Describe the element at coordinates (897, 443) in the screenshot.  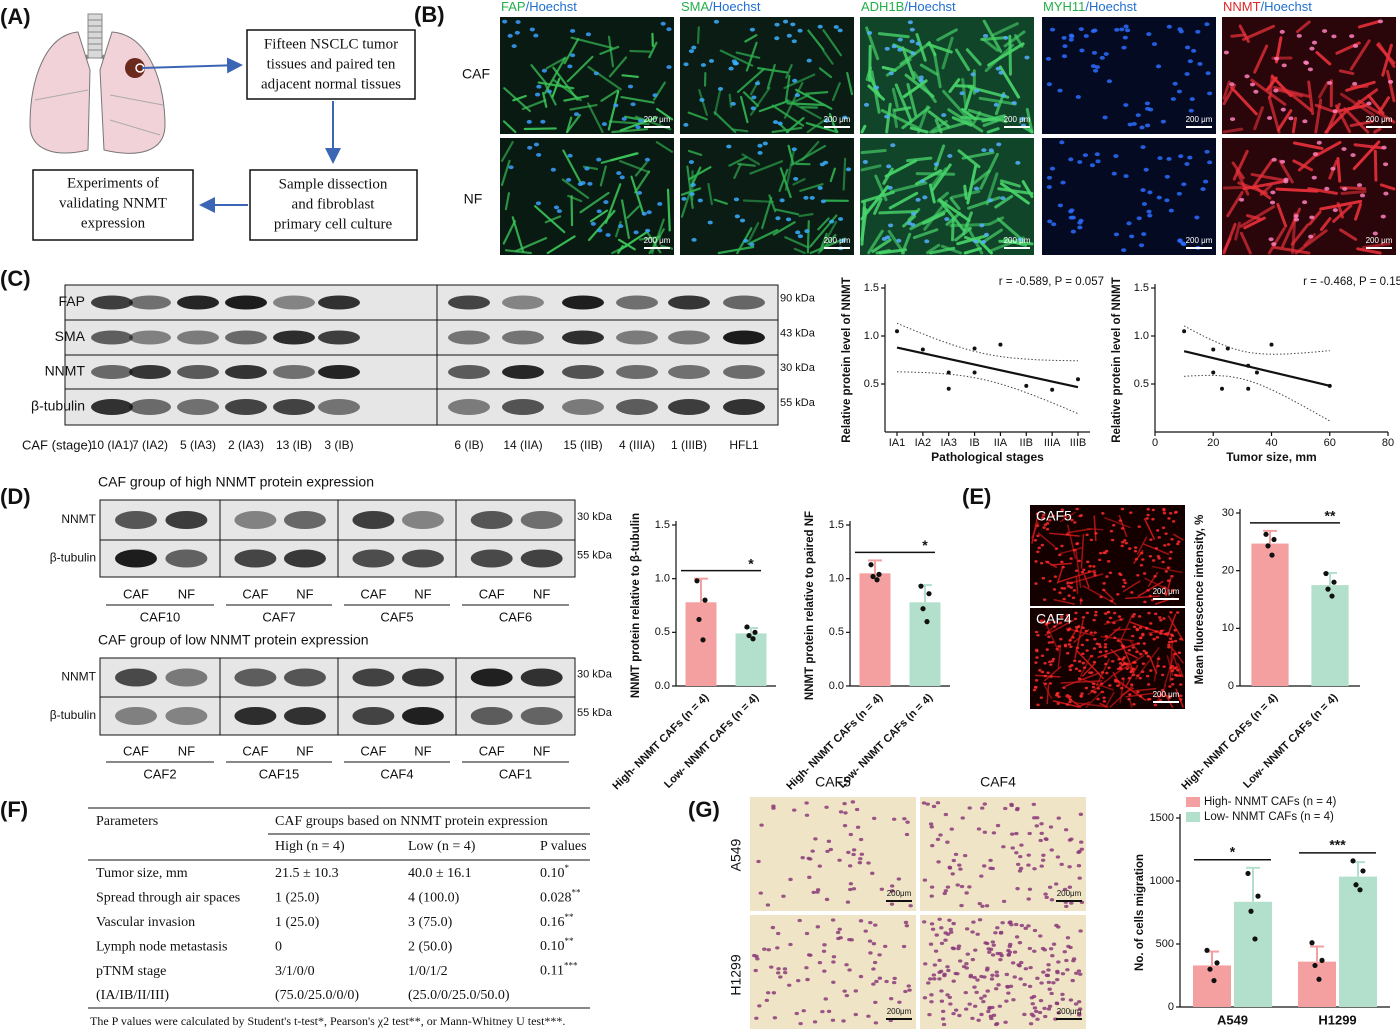
I see `x-tick-label: IA1` at that location.